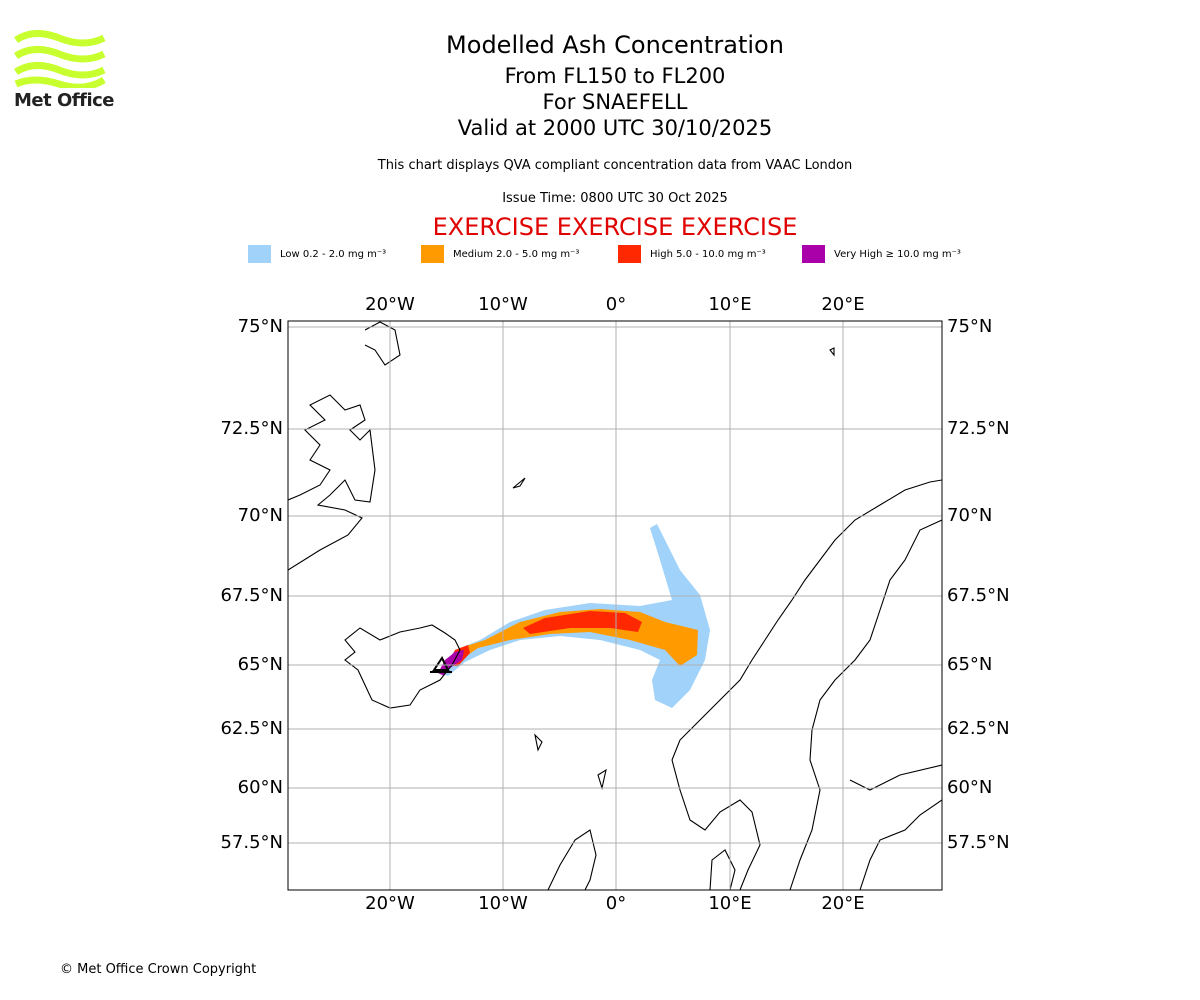  Describe the element at coordinates (895, 777) in the screenshot. I see `baltic-coast` at that location.